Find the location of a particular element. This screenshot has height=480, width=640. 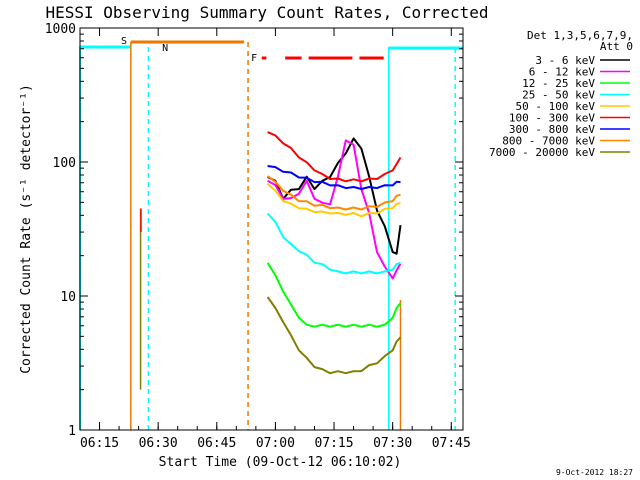

legend-label: 300 - 800 keV is located at coordinates (552, 129).